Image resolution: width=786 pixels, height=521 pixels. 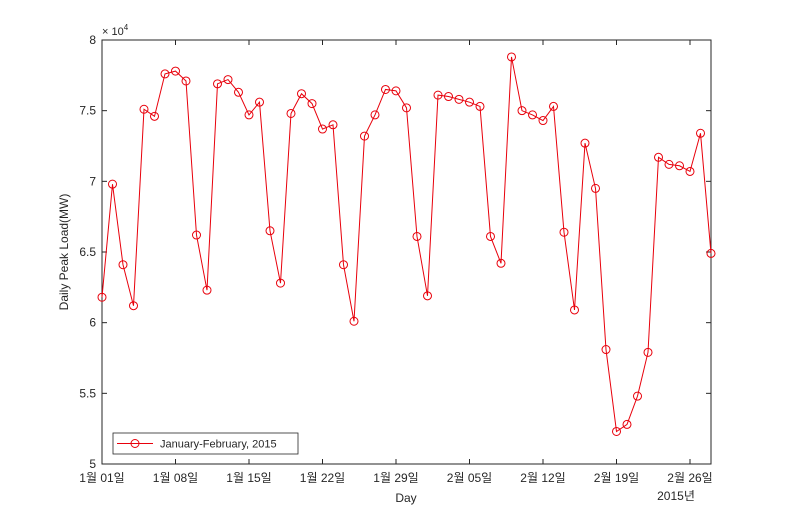 I want to click on x-tick-label: 2월 26일, so click(x=689, y=478).